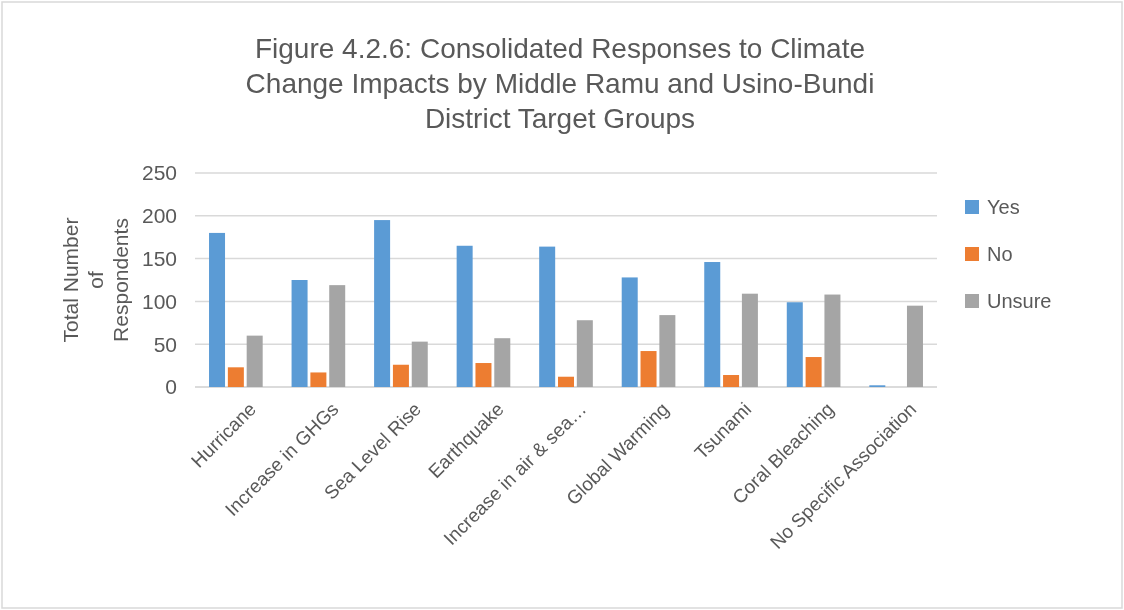 The image size is (1124, 610). I want to click on y-tick-label: 200, so click(159, 216).